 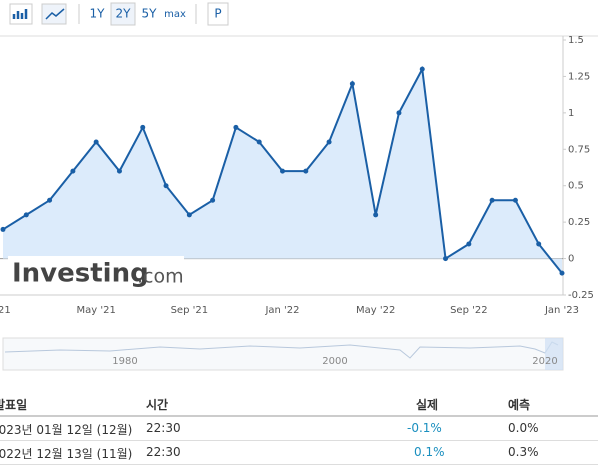 I want to click on range-selected, so click(x=123, y=14).